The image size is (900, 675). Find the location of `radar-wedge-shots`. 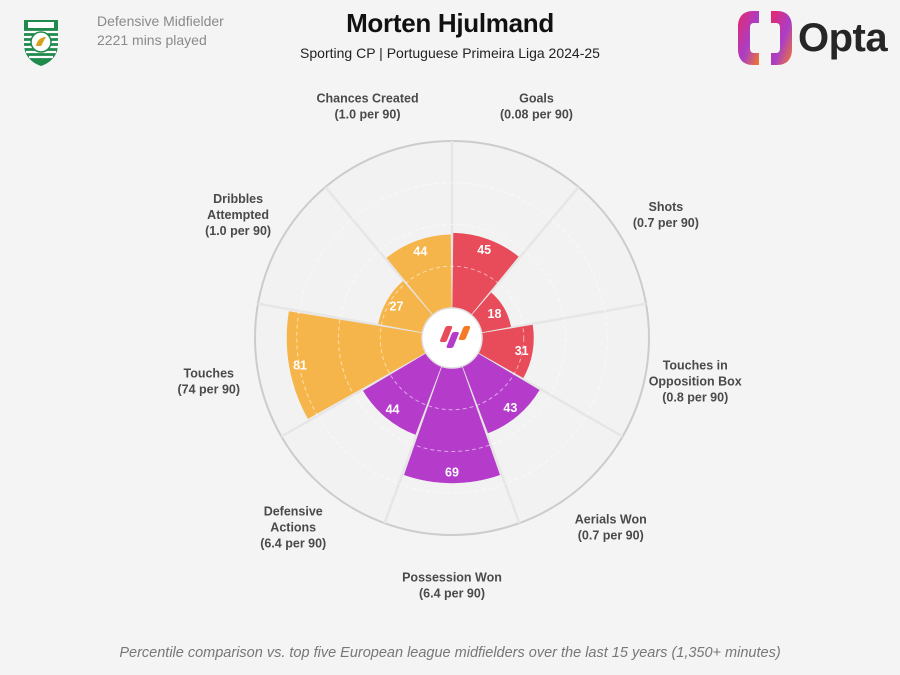

radar-wedge-shots is located at coordinates (491, 312).